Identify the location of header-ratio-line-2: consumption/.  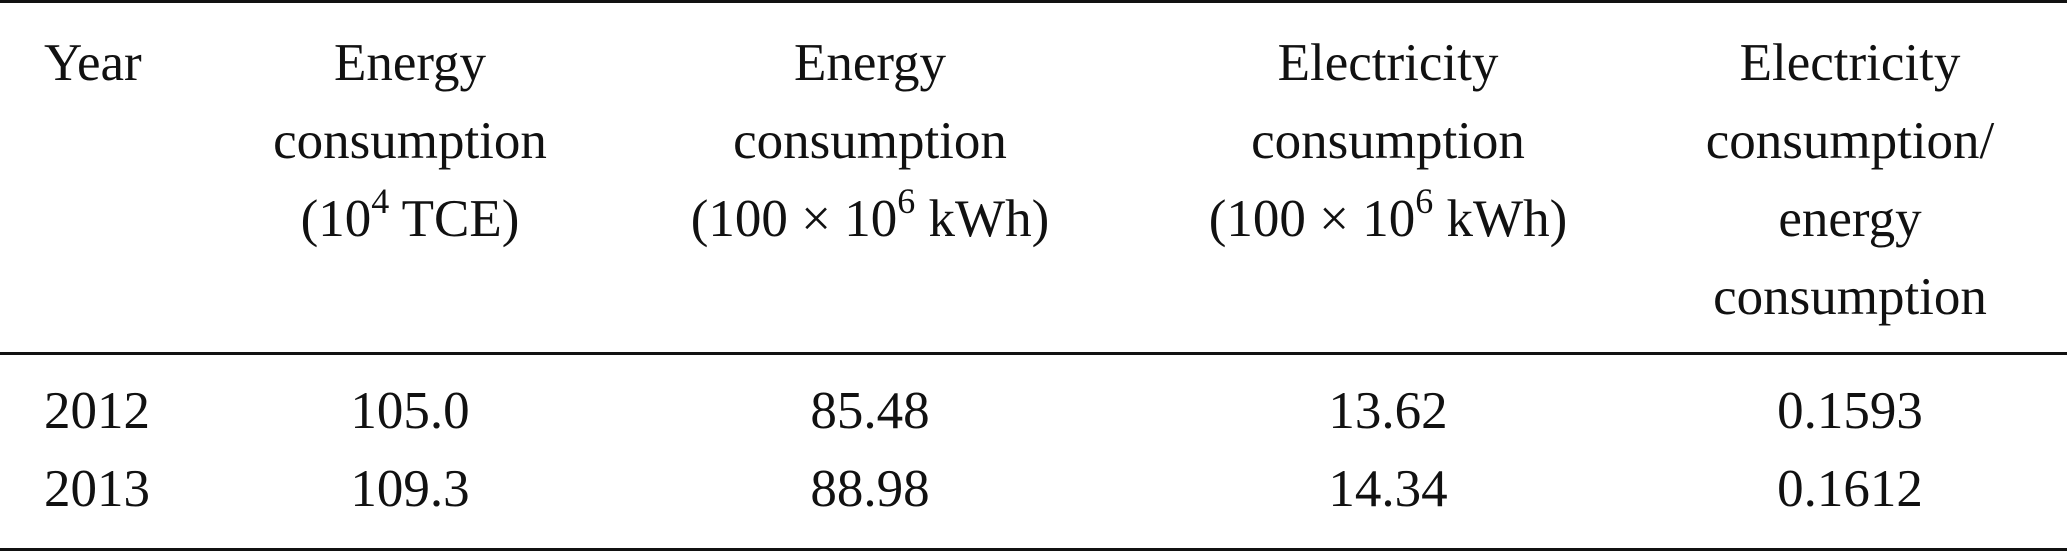
(1850, 141).